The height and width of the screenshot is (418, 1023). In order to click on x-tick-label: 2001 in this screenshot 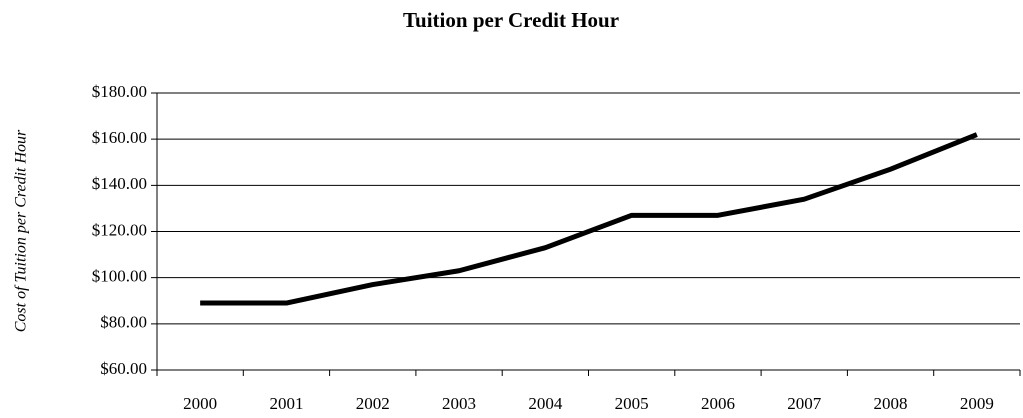, I will do `click(286, 403)`.